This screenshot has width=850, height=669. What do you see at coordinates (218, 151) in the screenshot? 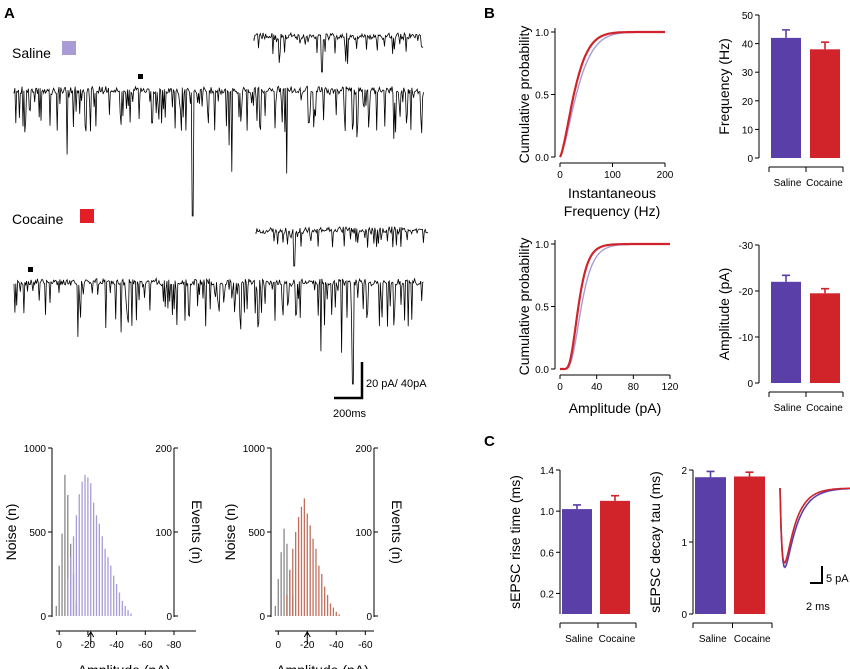
I see `saline-main-trace` at bounding box center [218, 151].